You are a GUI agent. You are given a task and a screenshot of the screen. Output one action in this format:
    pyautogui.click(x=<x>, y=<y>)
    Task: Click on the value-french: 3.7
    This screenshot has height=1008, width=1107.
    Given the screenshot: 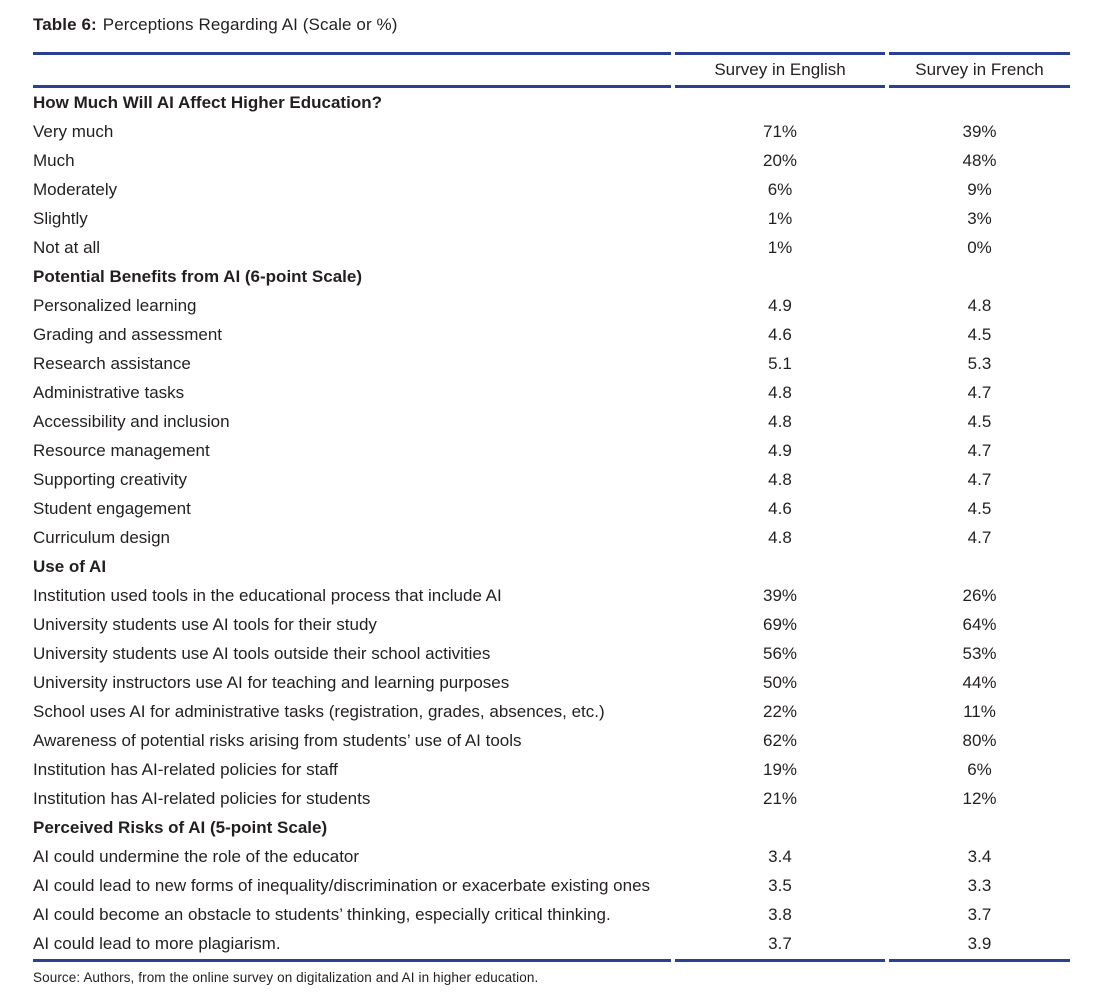 What is the action you would take?
    pyautogui.click(x=979, y=914)
    